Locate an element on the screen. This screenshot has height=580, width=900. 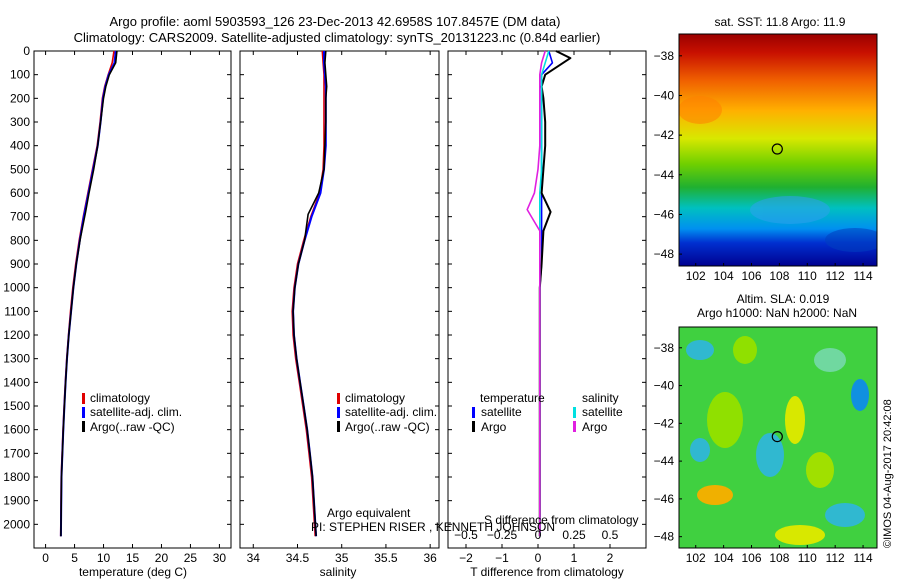
map-y-tick-label: −44 is located at coordinates (664, 175).